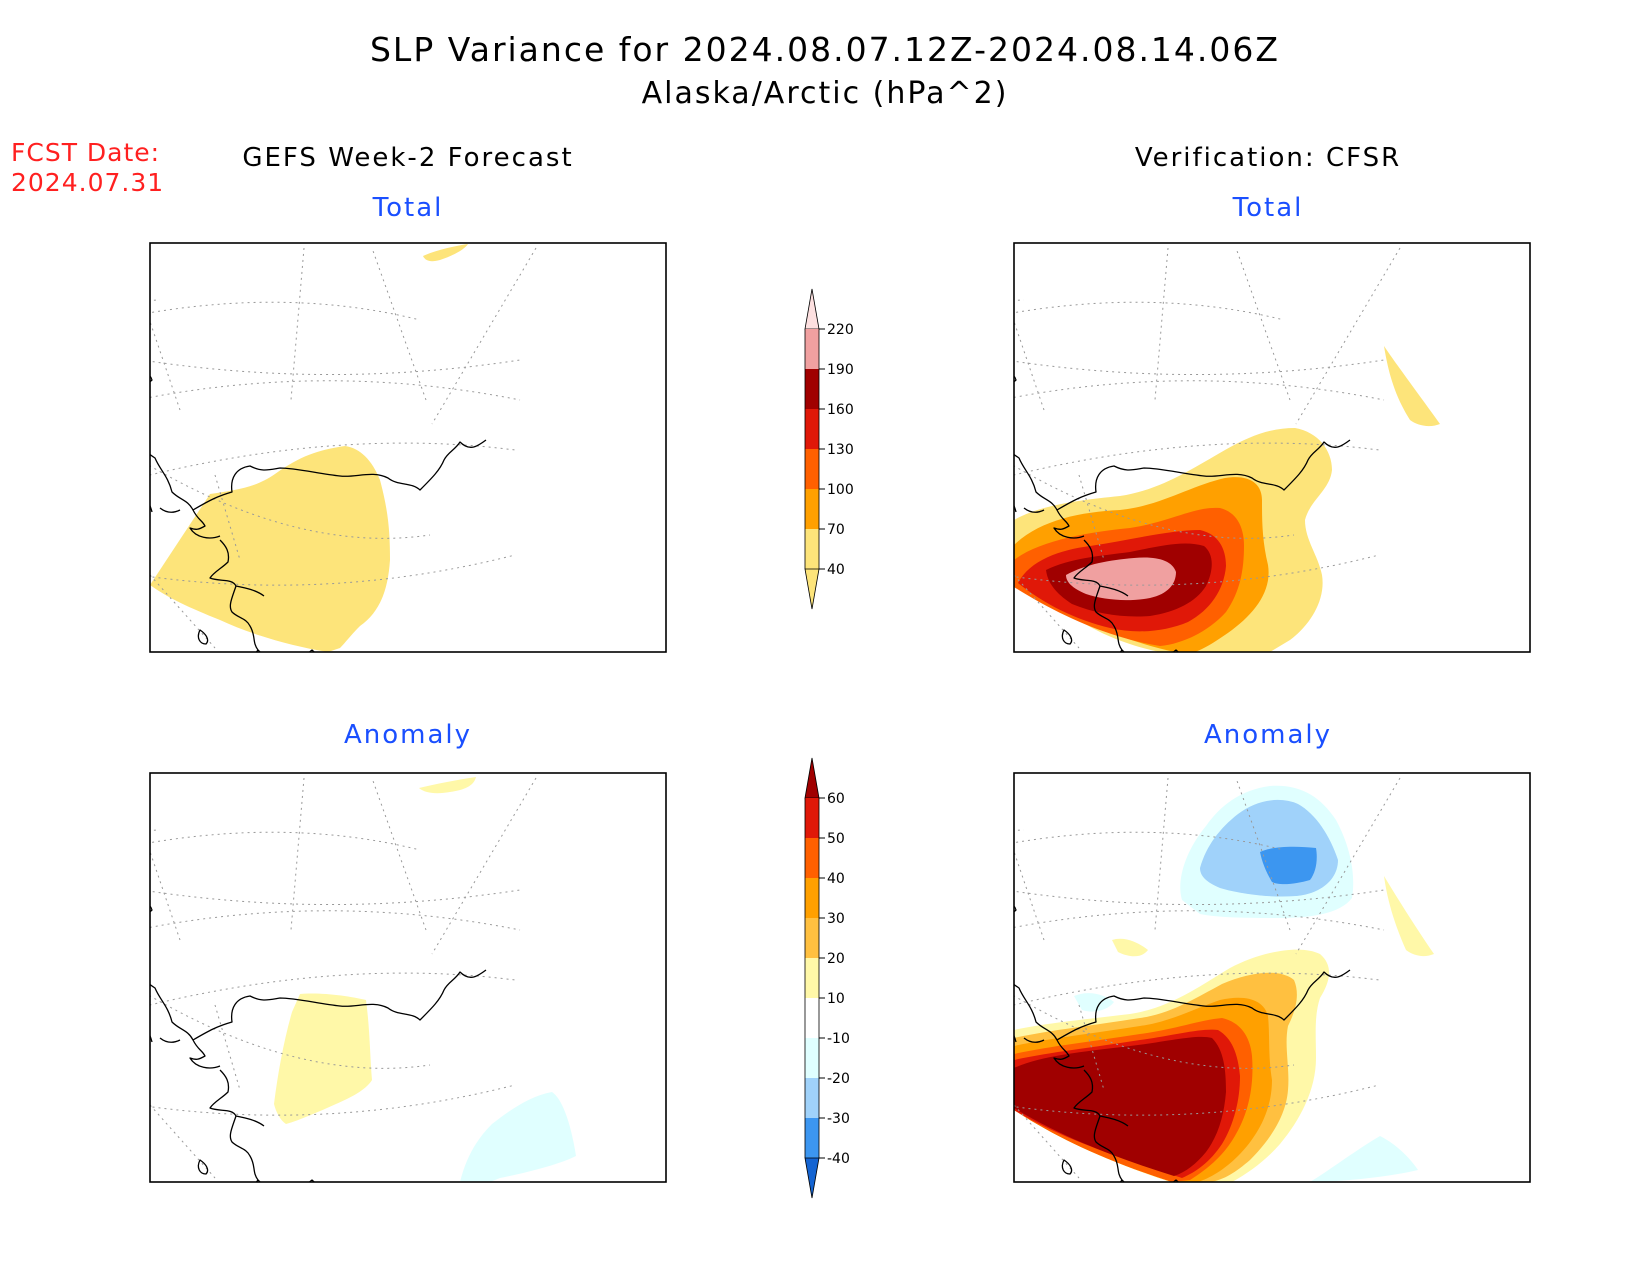 The height and width of the screenshot is (1275, 1650). I want to click on forecast-total-frame, so click(408, 447).